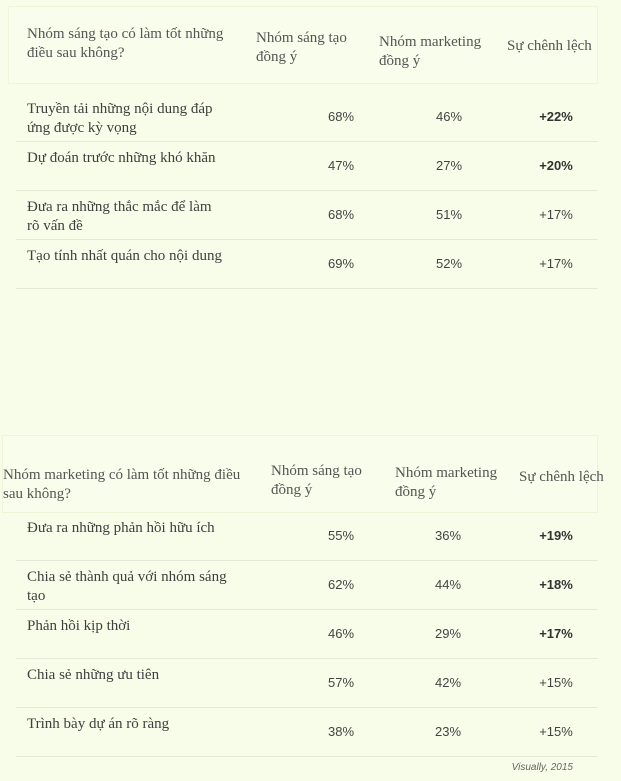  What do you see at coordinates (124, 256) in the screenshot?
I see `row-label: Tạo tính nhất quán cho nội dung` at bounding box center [124, 256].